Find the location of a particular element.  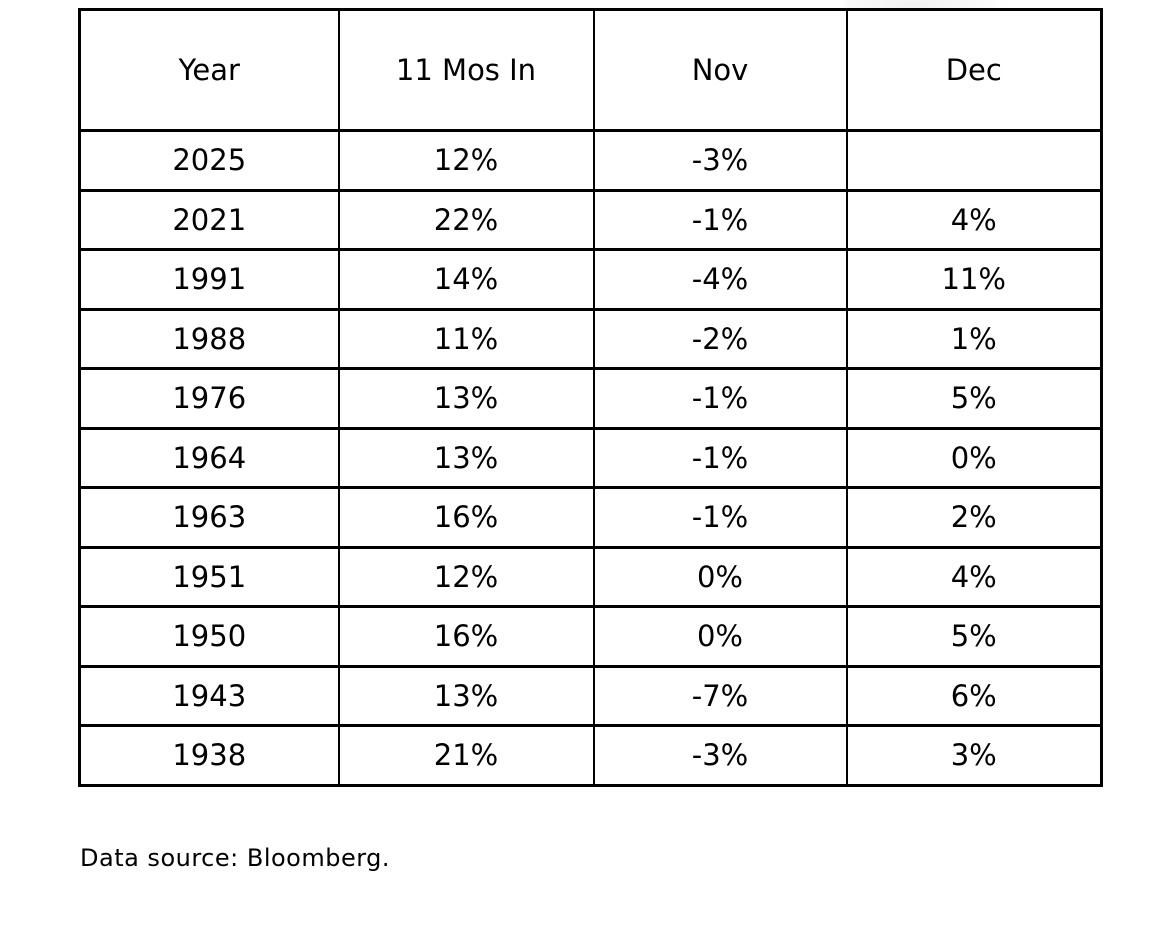

table-row: 1943 13% -7% 6% is located at coordinates (590, 695).